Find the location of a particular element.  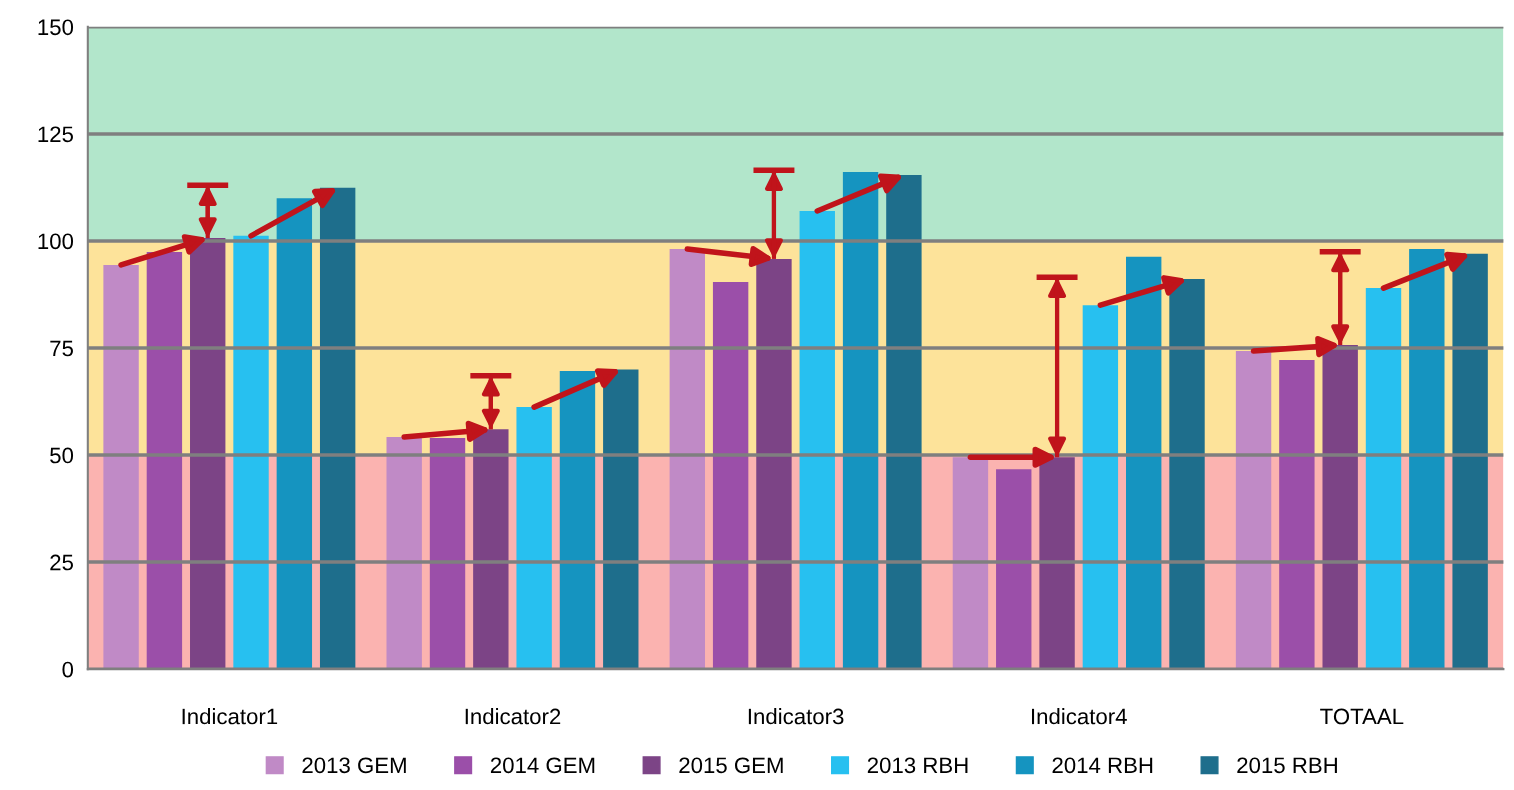

y-tick-label: 75 is located at coordinates (61, 348).